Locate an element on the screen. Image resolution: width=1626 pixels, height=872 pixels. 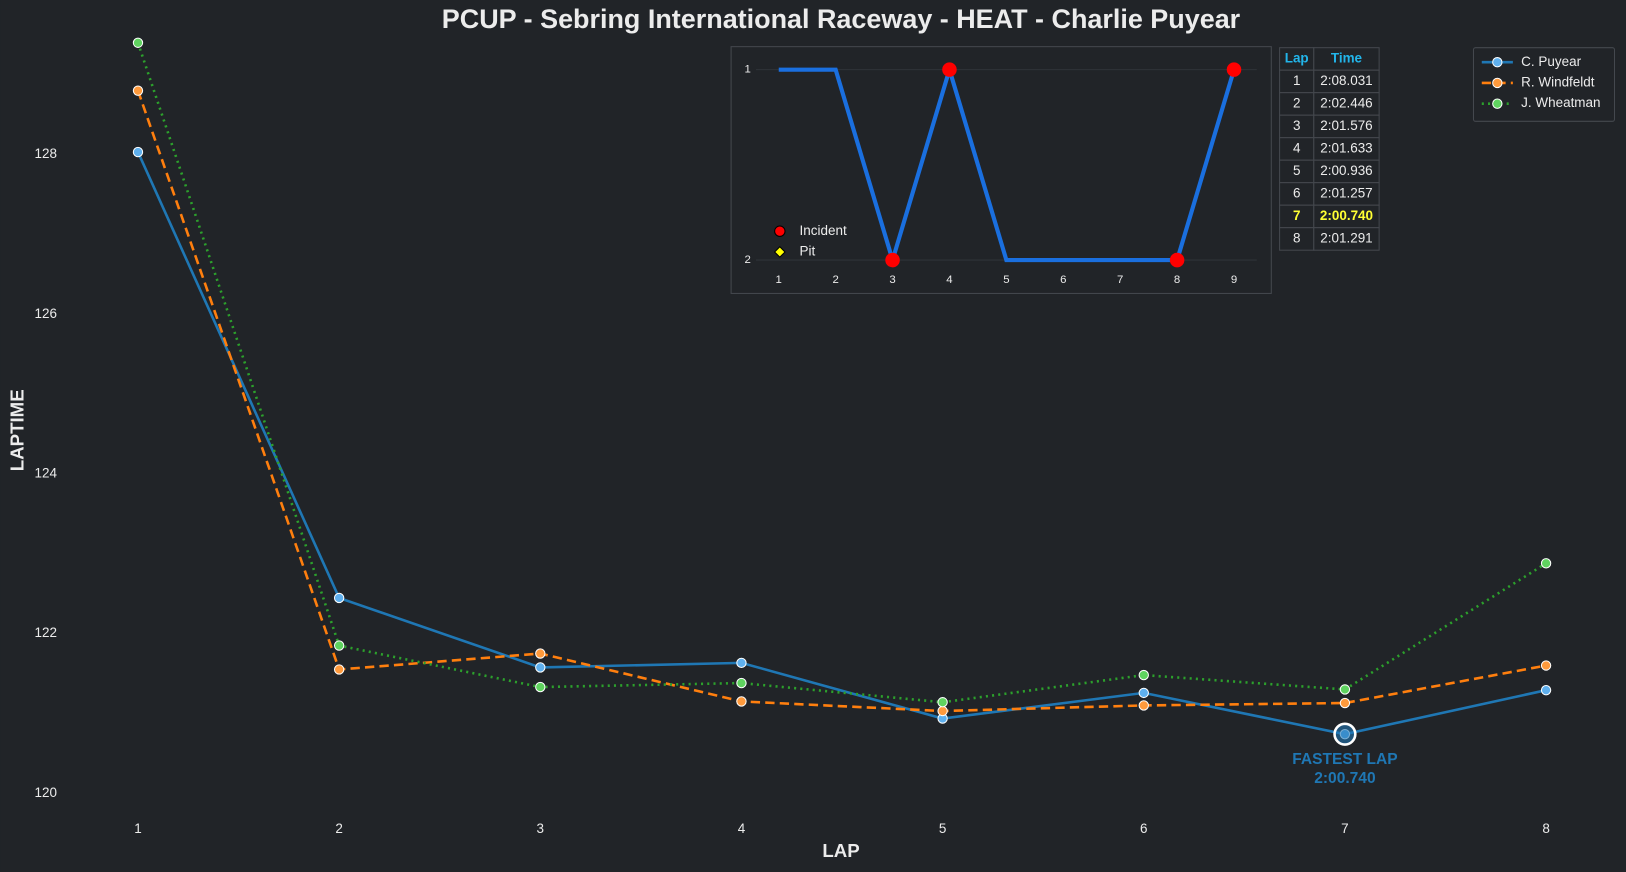
table-text: 2:08.031 is located at coordinates (1346, 80).